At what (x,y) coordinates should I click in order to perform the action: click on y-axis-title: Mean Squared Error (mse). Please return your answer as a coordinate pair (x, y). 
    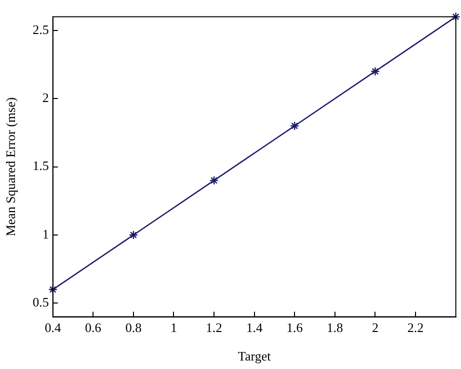
    Looking at the image, I should click on (10, 166).